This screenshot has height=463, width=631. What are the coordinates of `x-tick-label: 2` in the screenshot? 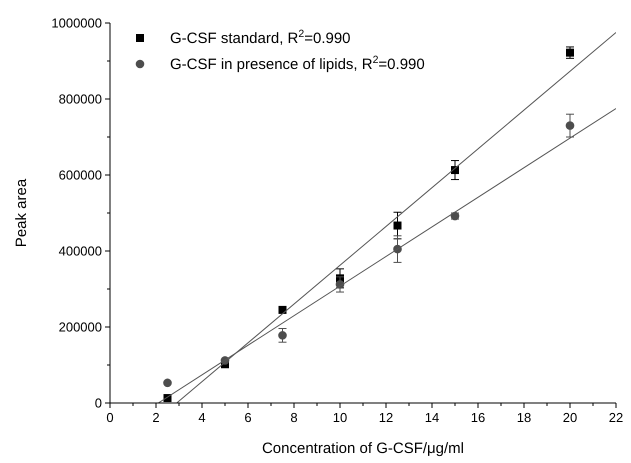 It's located at (156, 417).